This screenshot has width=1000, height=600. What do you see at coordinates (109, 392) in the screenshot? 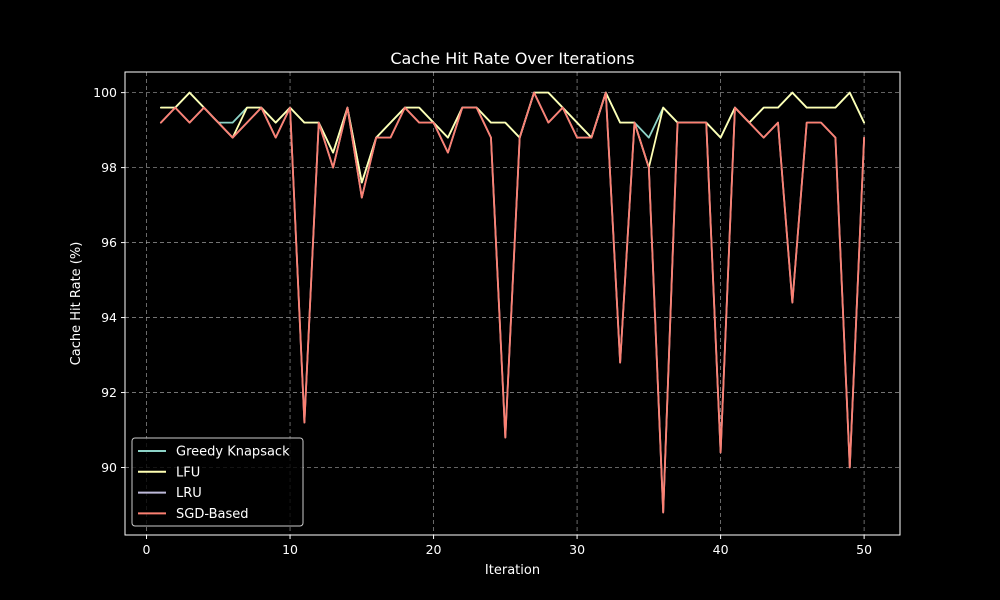
I see `y-tick-label: 92` at bounding box center [109, 392].